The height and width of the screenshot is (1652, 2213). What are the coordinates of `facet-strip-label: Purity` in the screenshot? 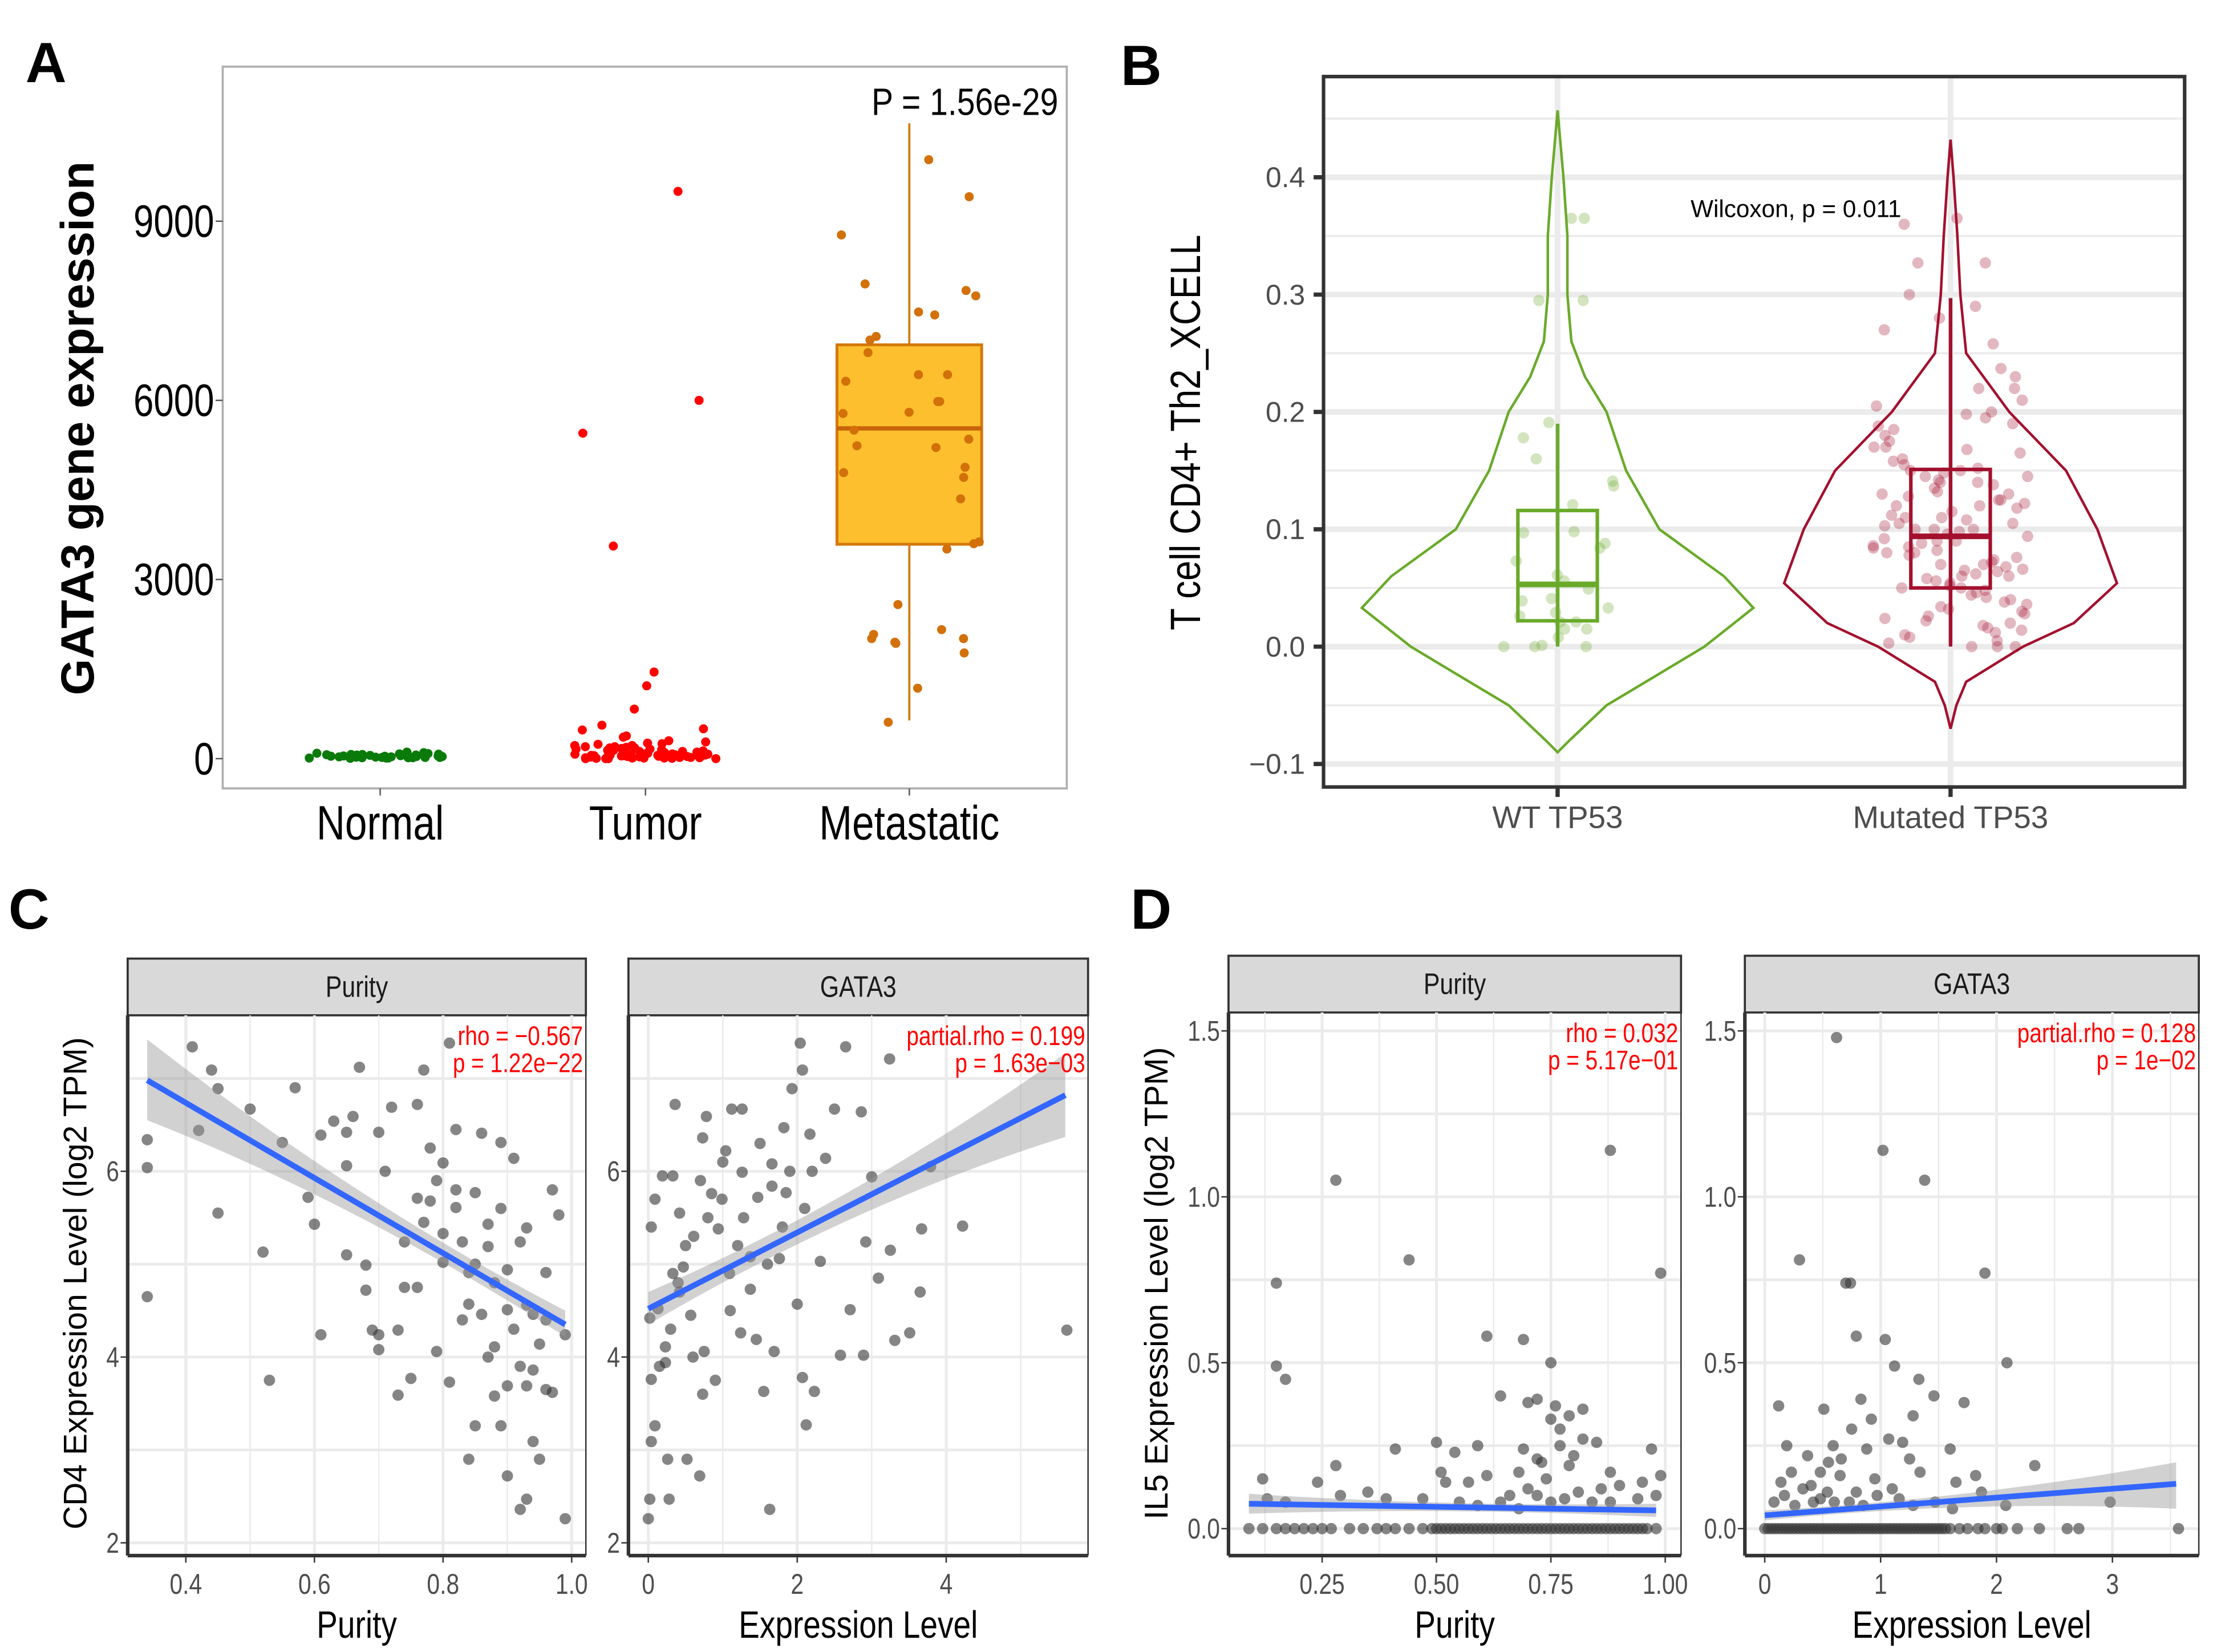 It's located at (1455, 984).